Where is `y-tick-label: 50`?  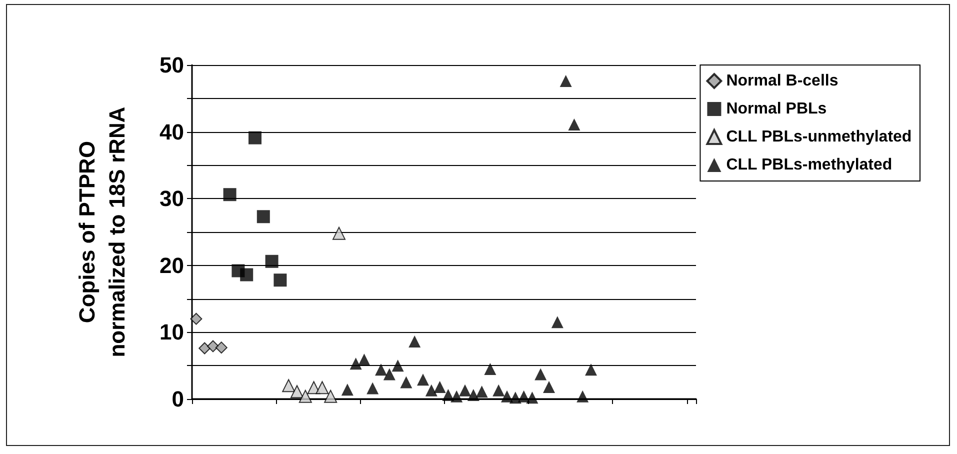 y-tick-label: 50 is located at coordinates (172, 65).